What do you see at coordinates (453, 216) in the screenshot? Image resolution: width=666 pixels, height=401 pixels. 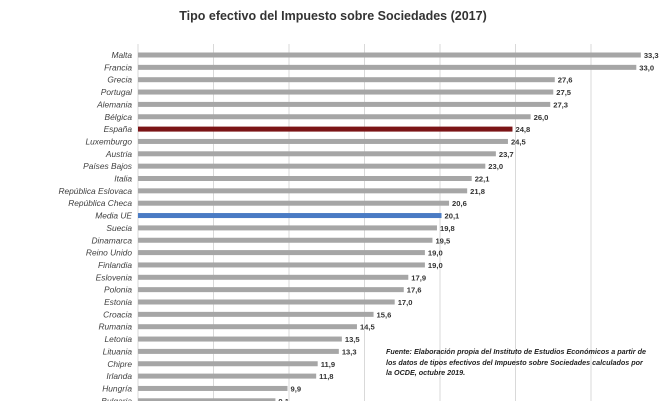 I see `value-label: 20,1` at bounding box center [453, 216].